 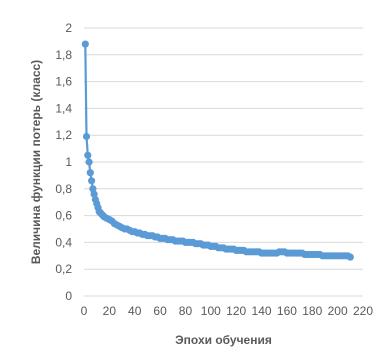 I want to click on x-tick-label: 220, so click(x=363, y=311).